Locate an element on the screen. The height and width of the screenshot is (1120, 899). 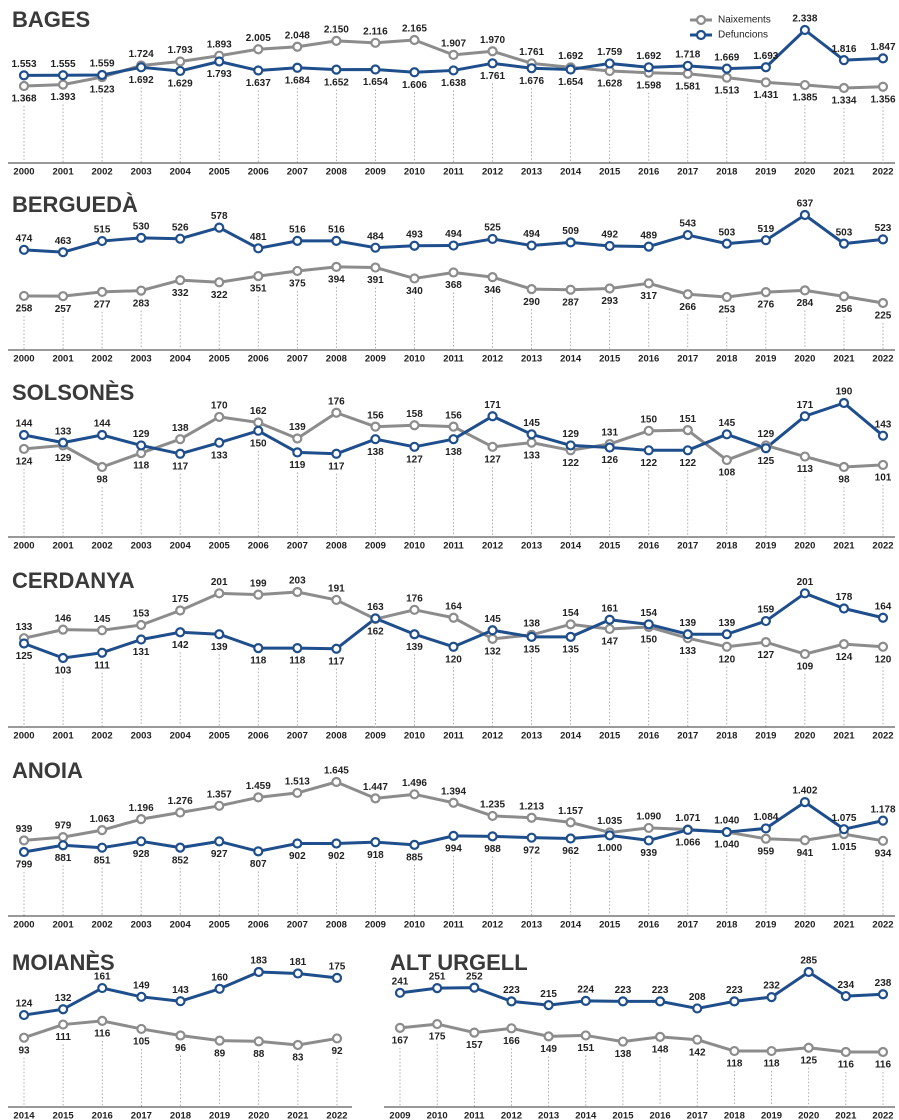
chart-title: ANOIA is located at coordinates (47, 770).